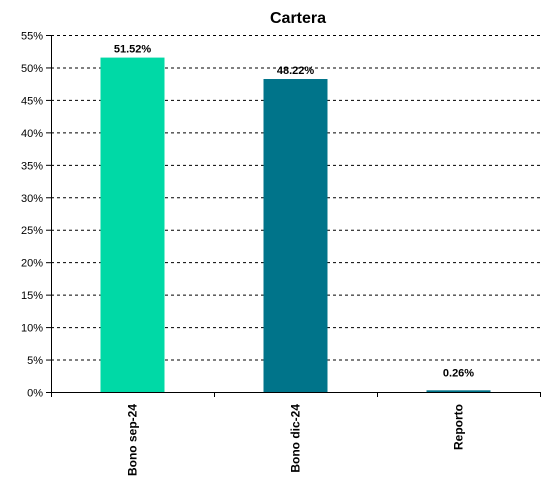 Image resolution: width=545 pixels, height=484 pixels. Describe the element at coordinates (296, 71) in the screenshot. I see `data-label: 48.22%` at that location.